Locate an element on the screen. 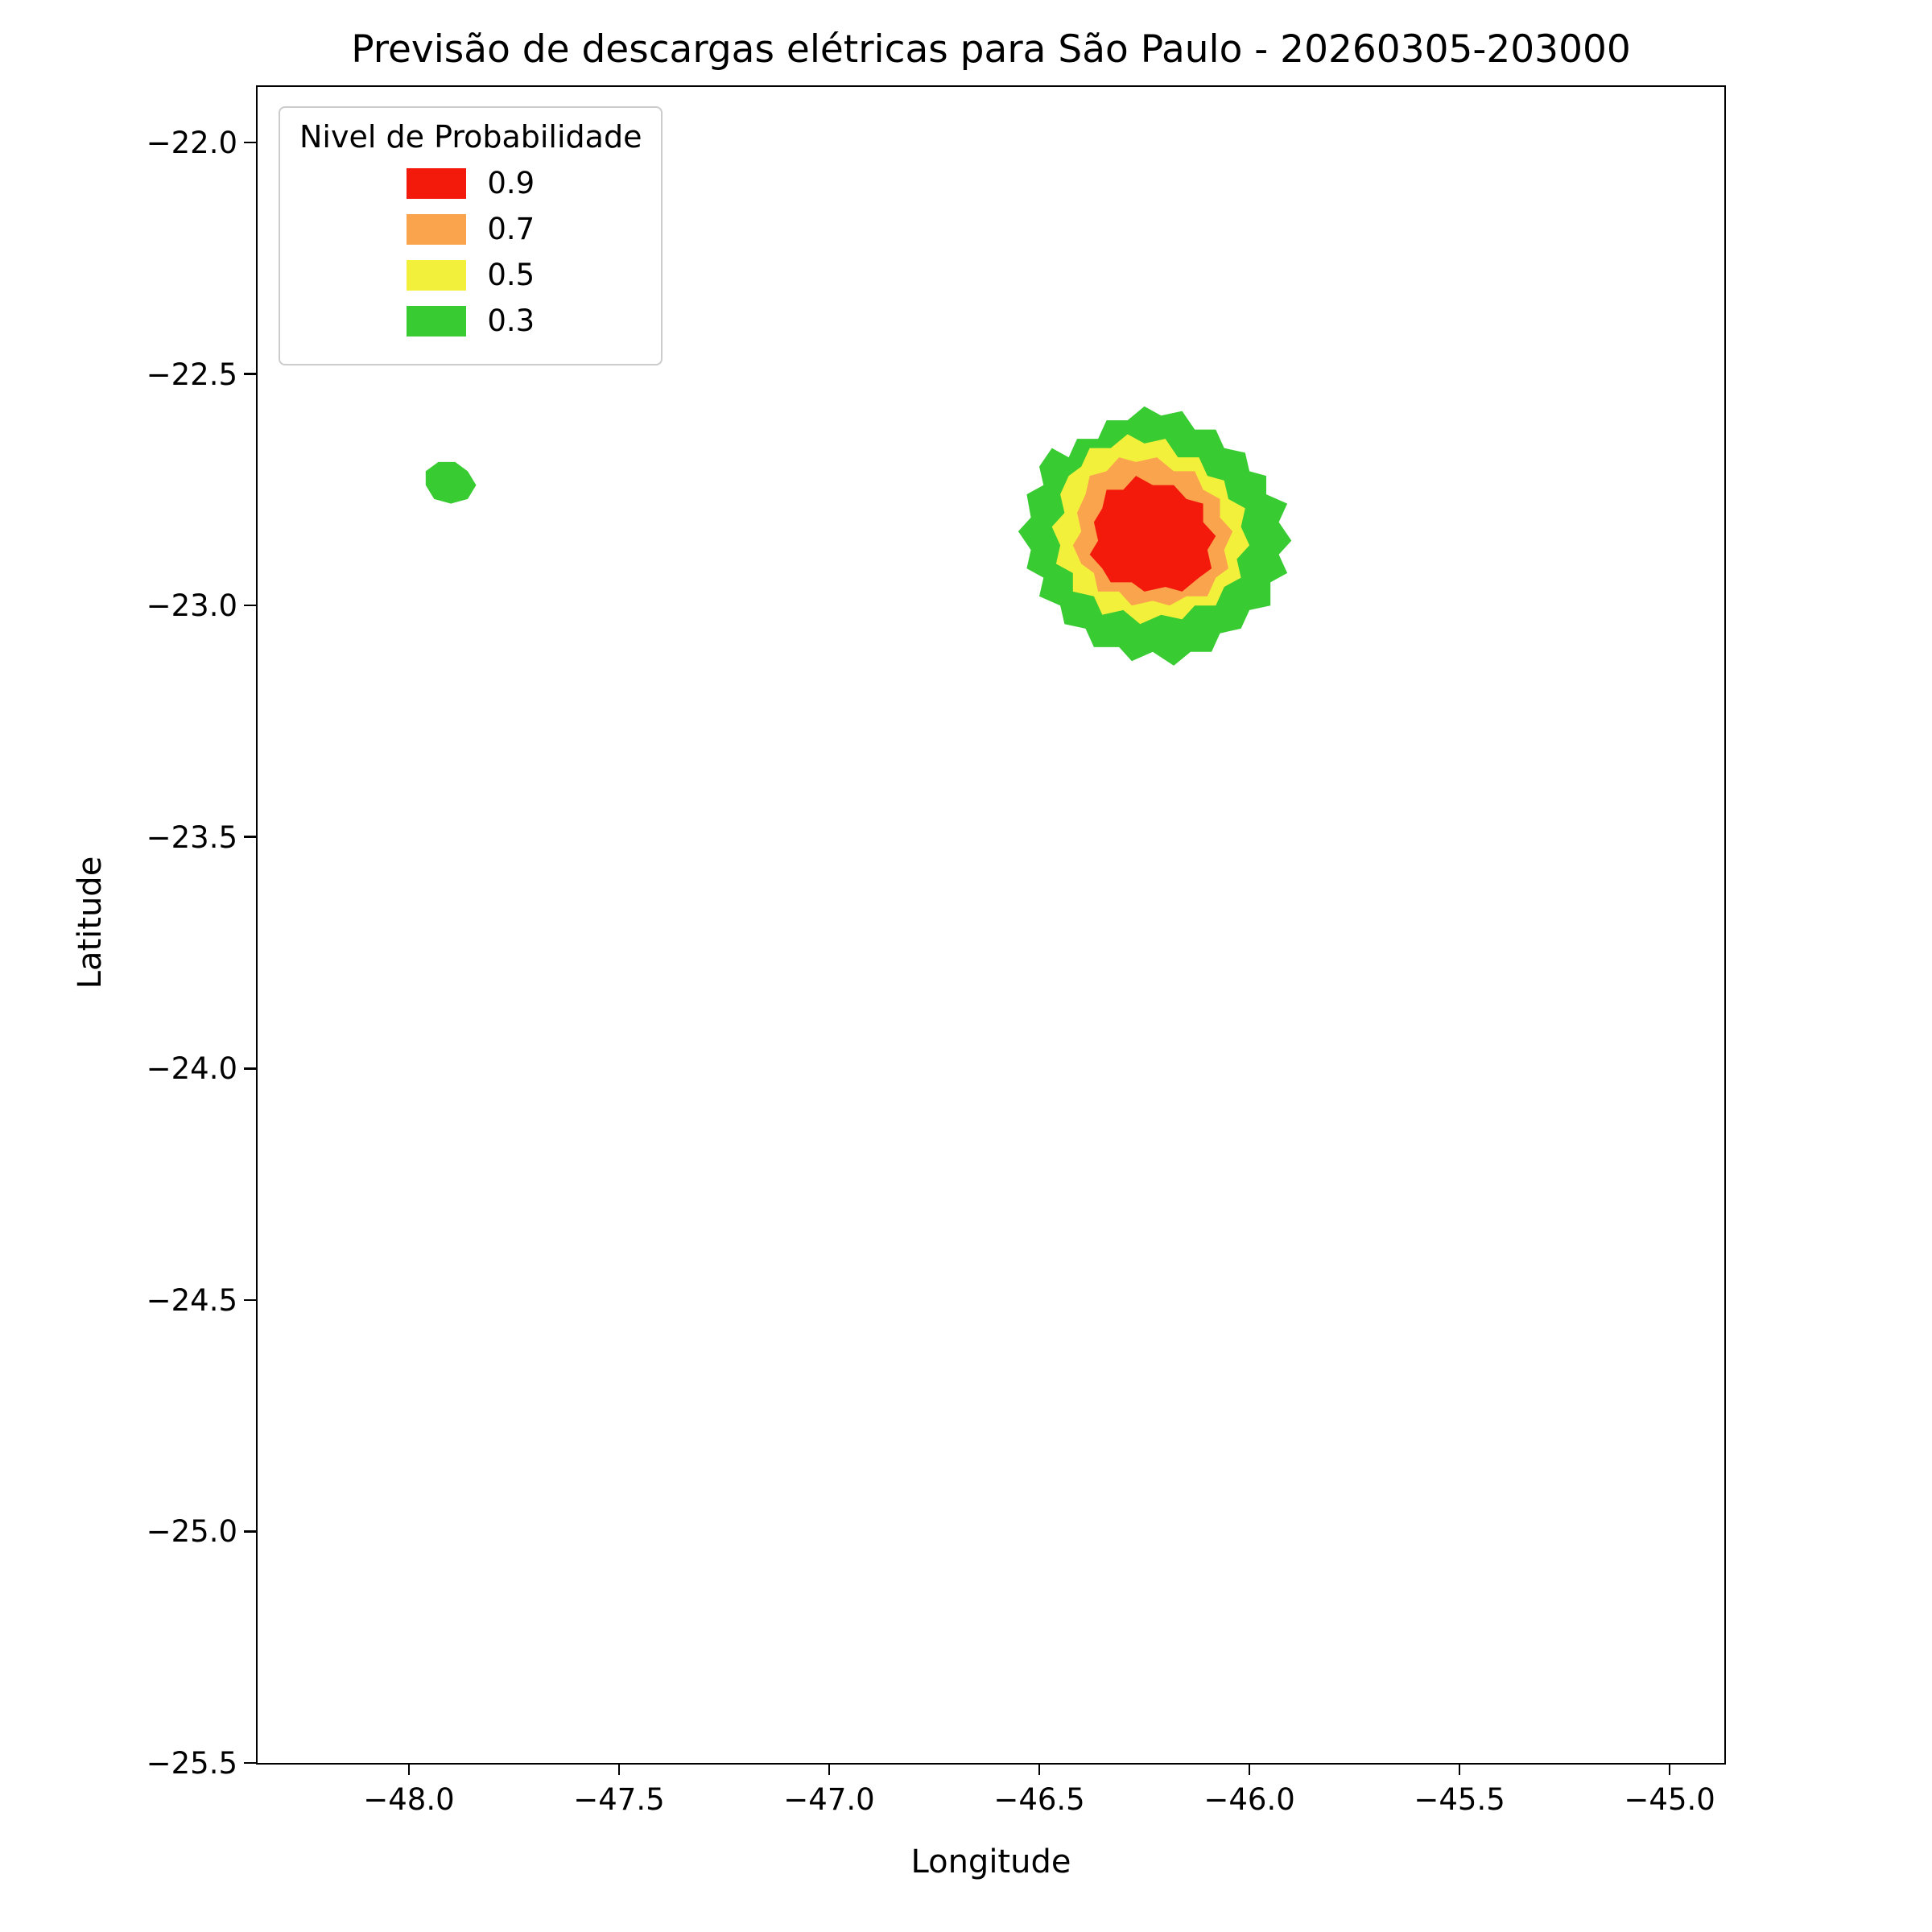  x-tick-label: −47.5 is located at coordinates (619, 1799).